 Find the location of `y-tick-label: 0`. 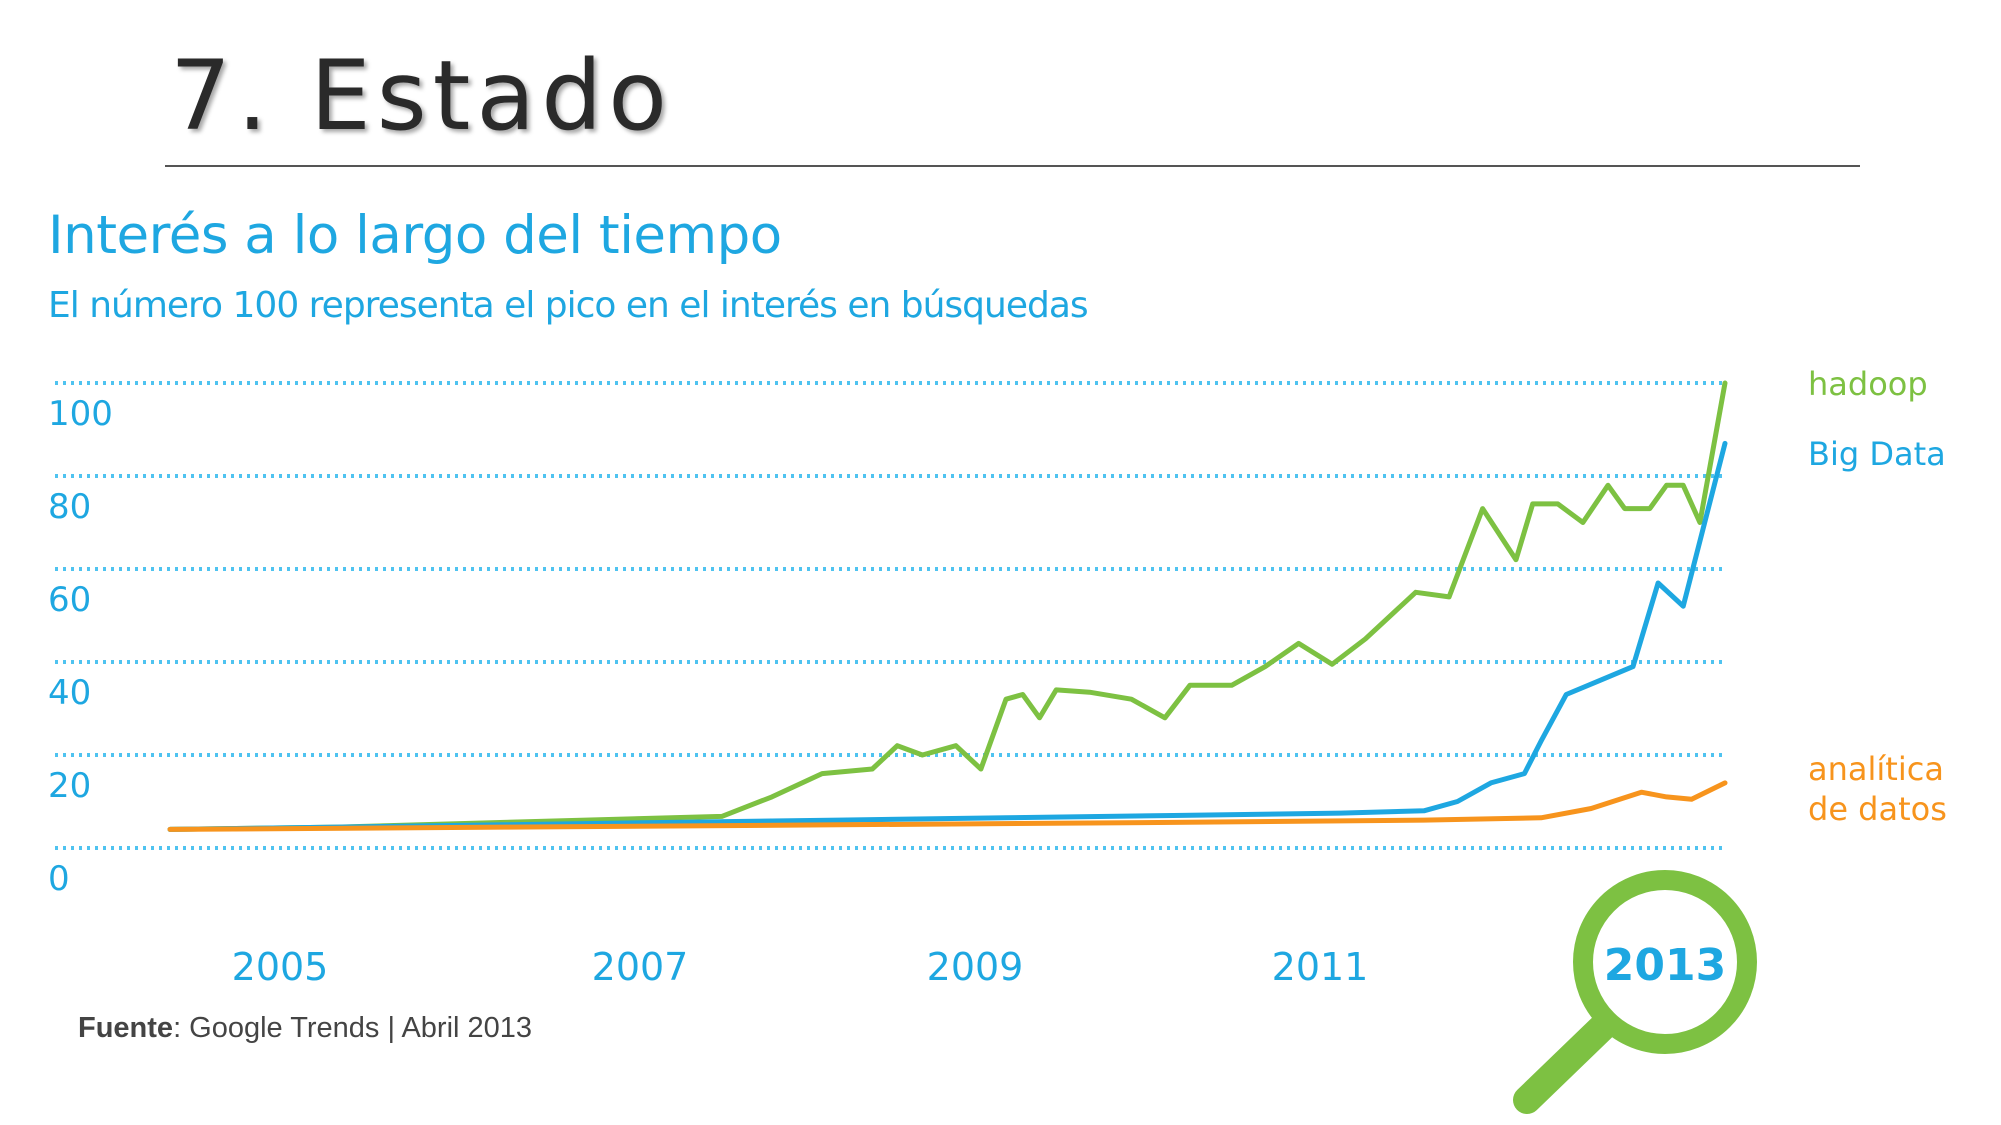

y-tick-label: 0 is located at coordinates (59, 879).